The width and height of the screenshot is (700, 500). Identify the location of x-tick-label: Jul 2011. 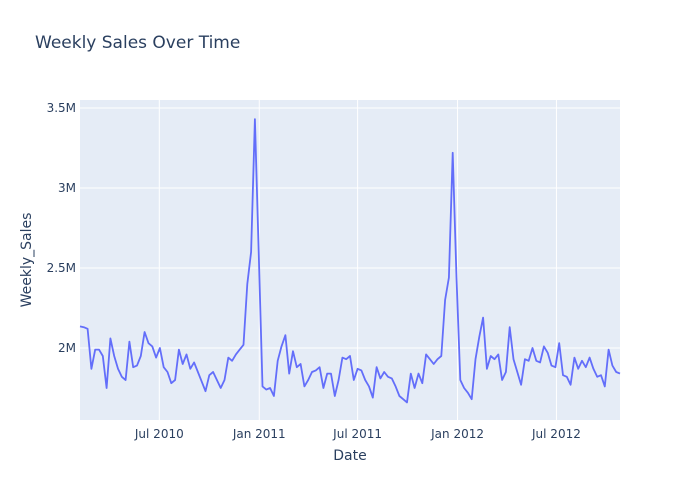
(357, 434).